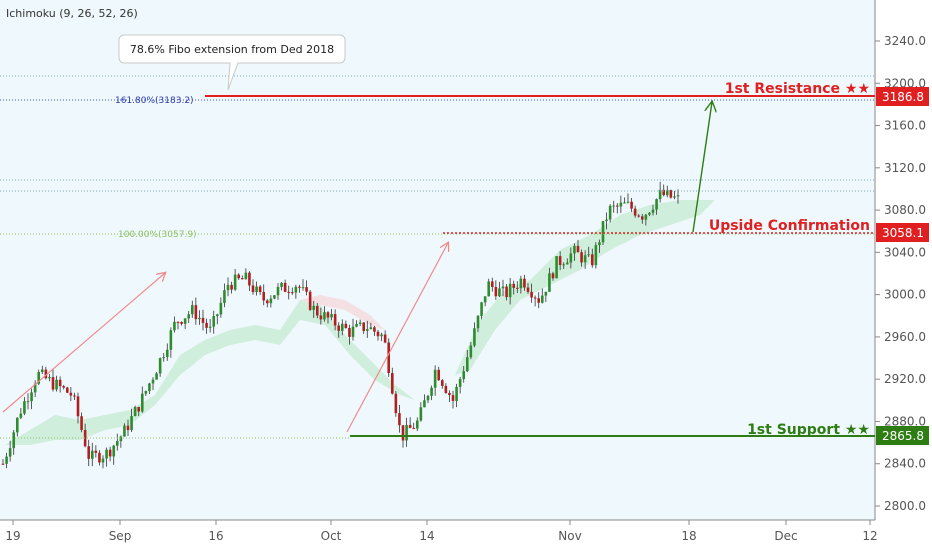  What do you see at coordinates (210, 372) in the screenshot?
I see `ichimoku-cloud-early` at bounding box center [210, 372].